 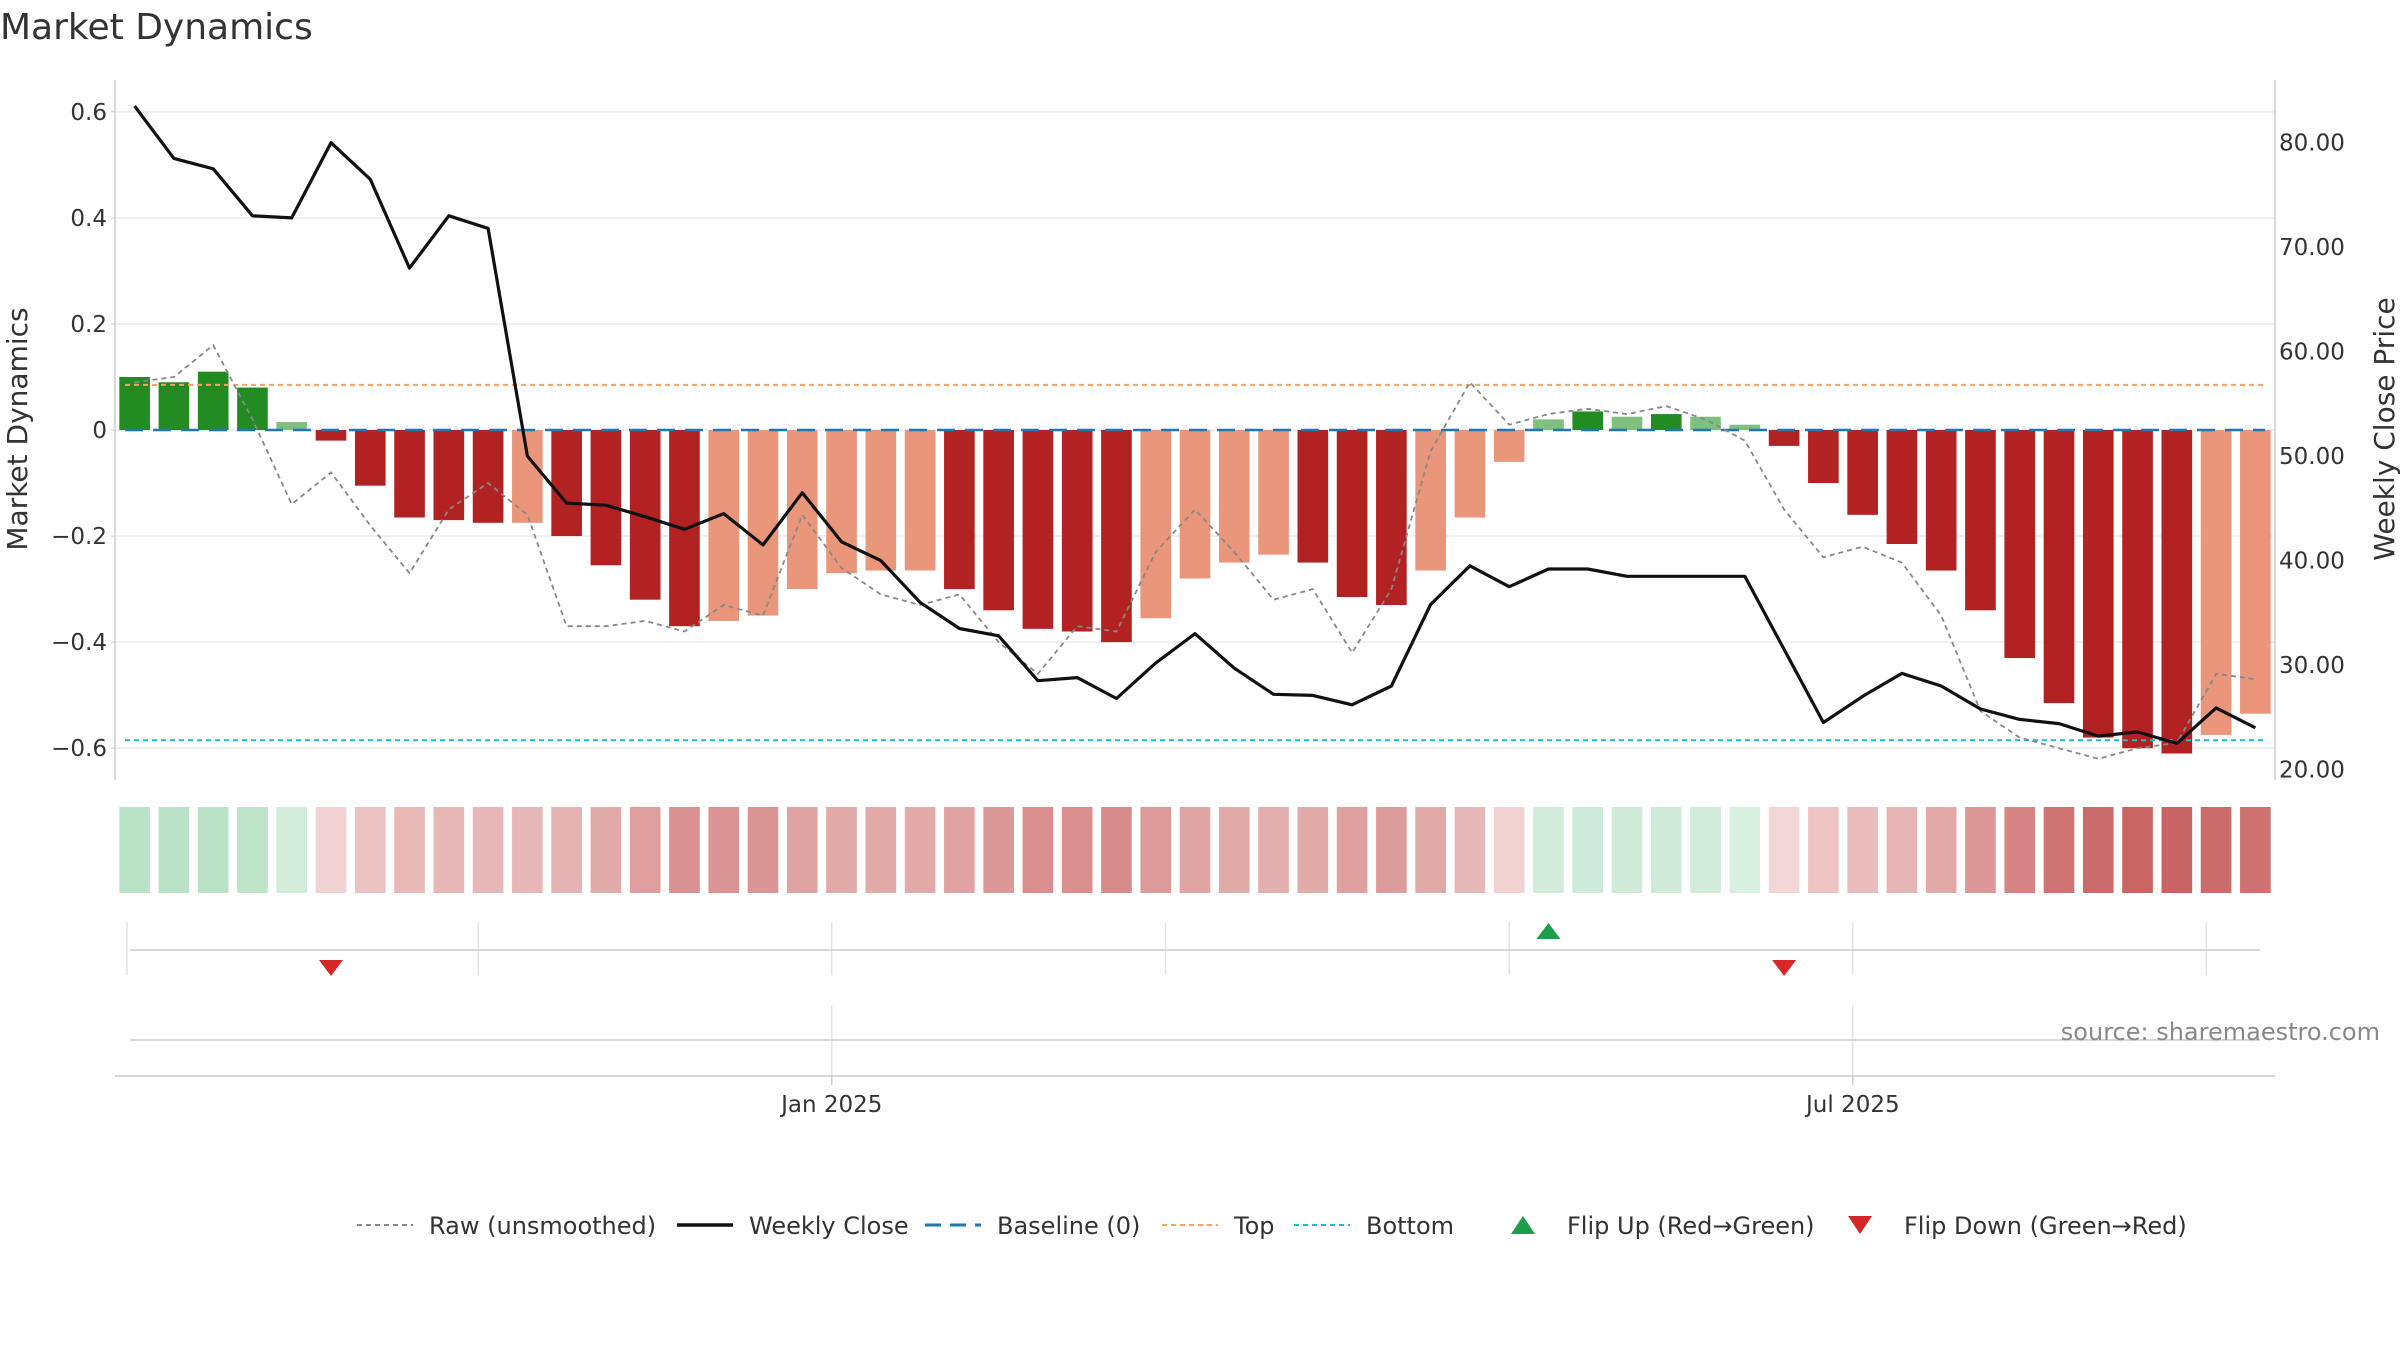 I want to click on x-tick-label: Jan 2025, so click(x=830, y=1105).